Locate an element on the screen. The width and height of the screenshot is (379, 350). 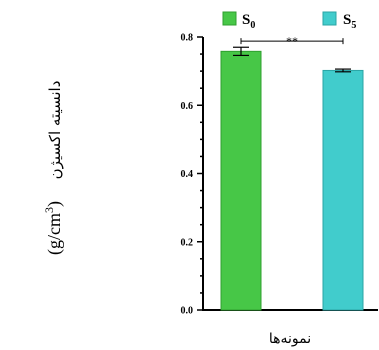
y-tick-label: 0.2 is located at coordinates (187, 242).